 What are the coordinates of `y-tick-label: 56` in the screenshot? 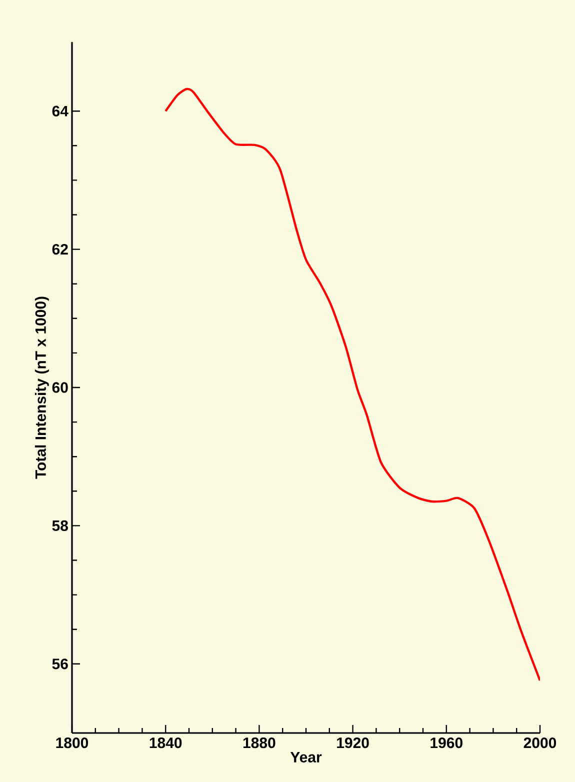 It's located at (60, 664).